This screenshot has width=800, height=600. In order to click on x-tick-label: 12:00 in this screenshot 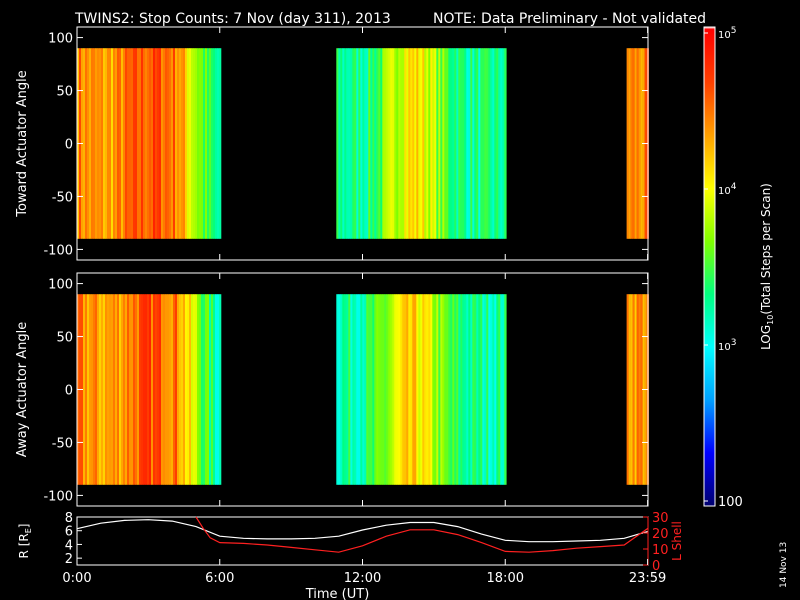, I will do `click(362, 578)`.